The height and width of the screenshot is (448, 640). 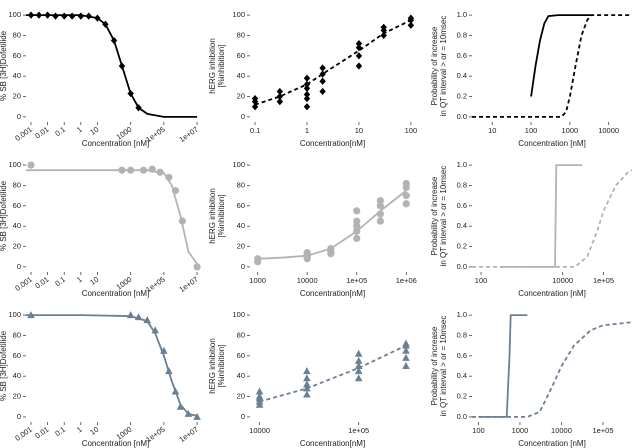 What do you see at coordinates (434, 215) in the screenshot?
I see `y-axis-label: Probability of increase` at bounding box center [434, 215].